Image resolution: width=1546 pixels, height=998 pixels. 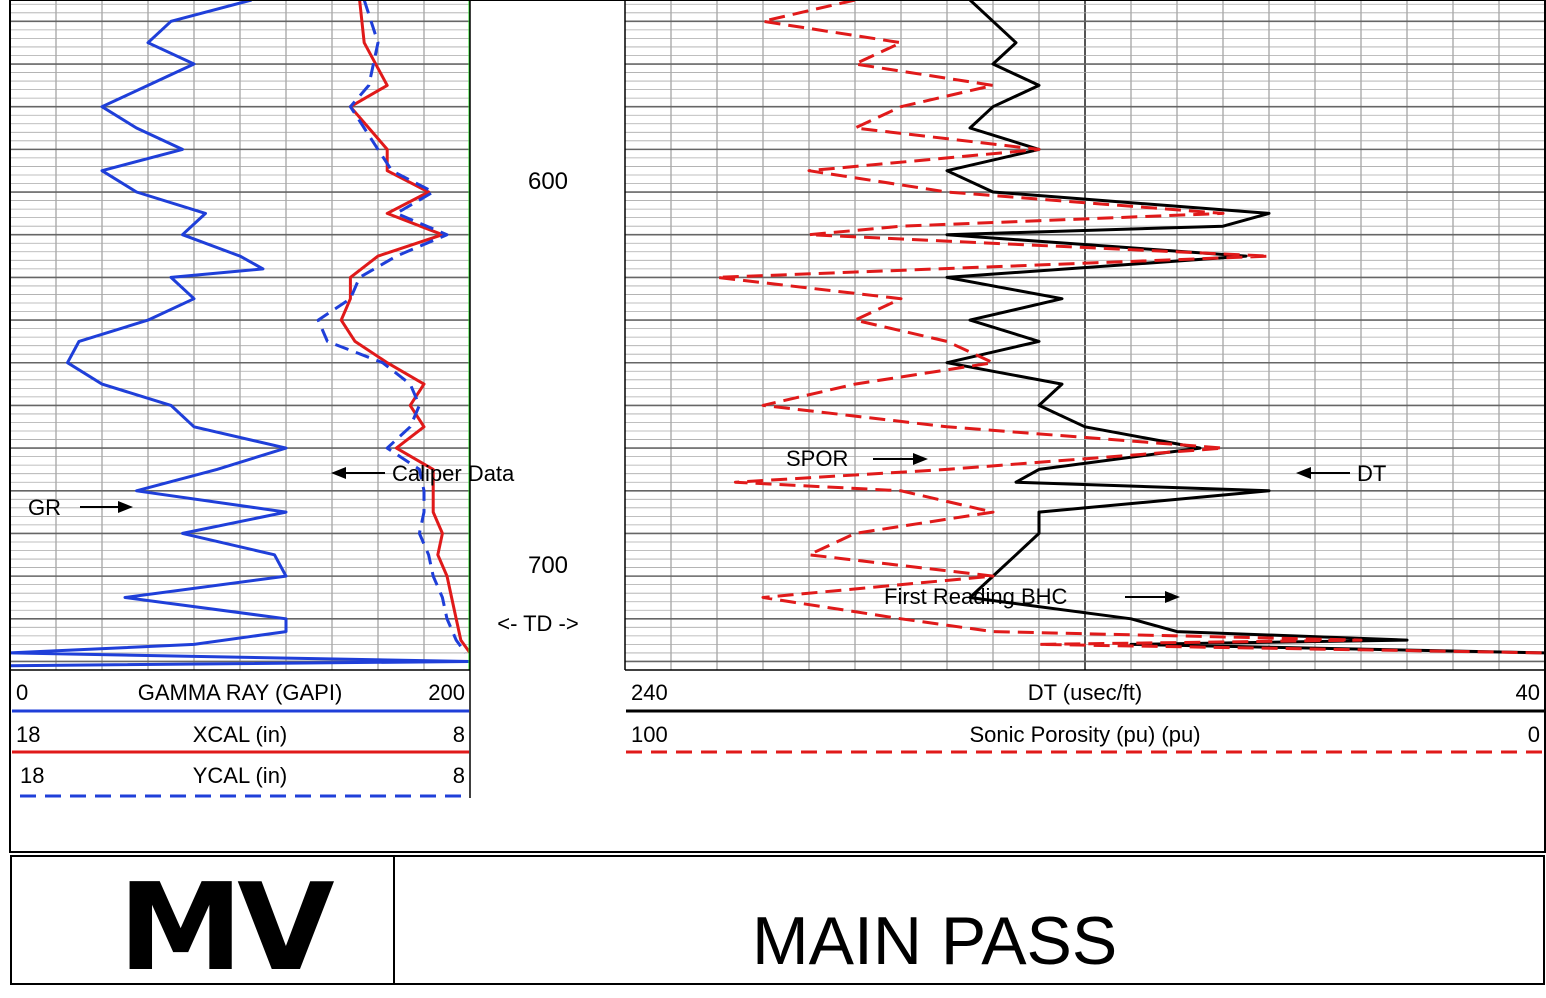 I want to click on xcal-scale-max: 8, so click(x=459, y=734).